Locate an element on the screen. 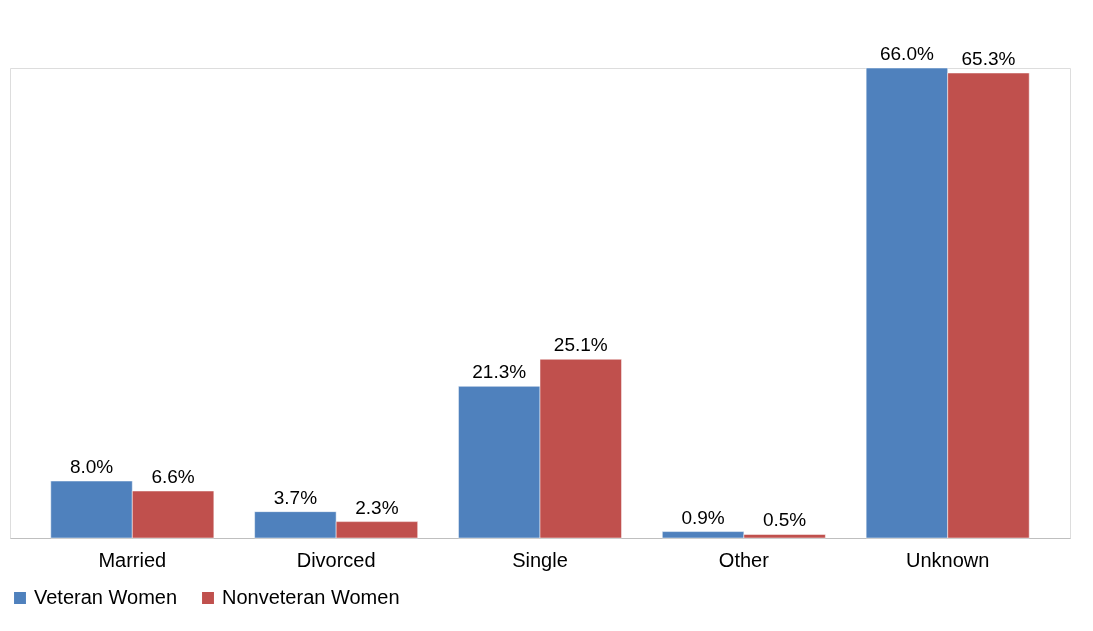  x-tick-label: Single is located at coordinates (540, 559).